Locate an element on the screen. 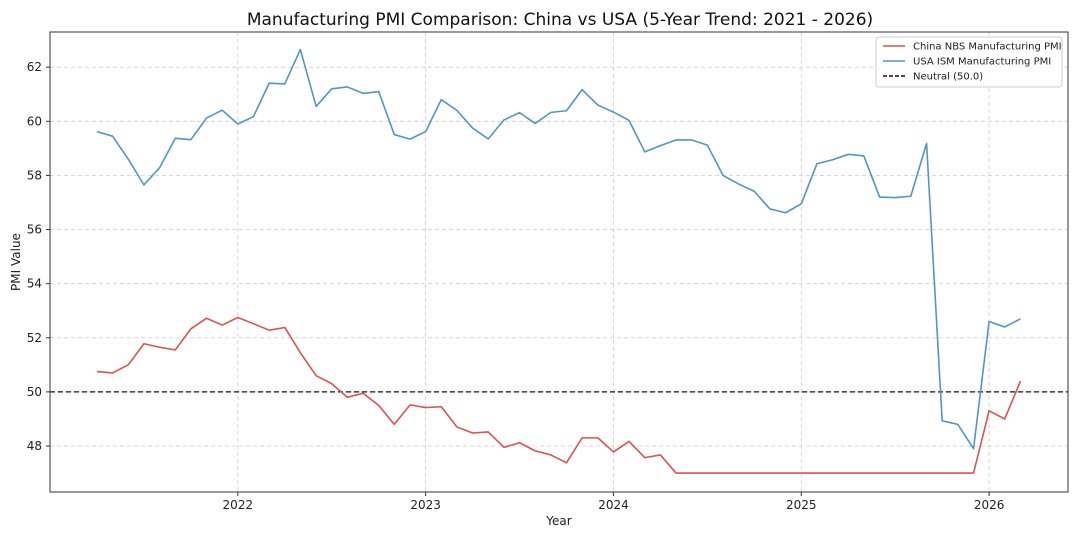 This screenshot has height=540, width=1080. y-tick-label: 60 is located at coordinates (34, 121).